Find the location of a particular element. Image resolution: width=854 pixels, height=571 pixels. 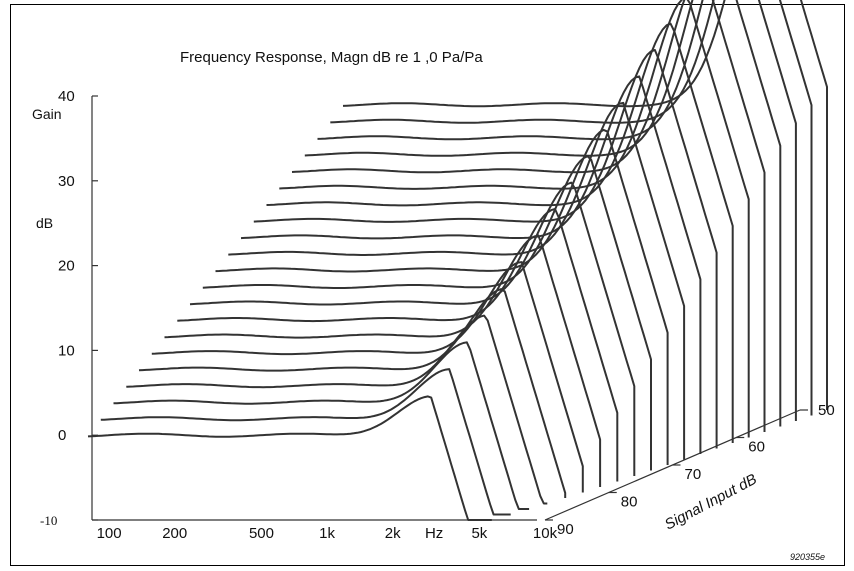

series-line-88db is located at coordinates (305, 442).